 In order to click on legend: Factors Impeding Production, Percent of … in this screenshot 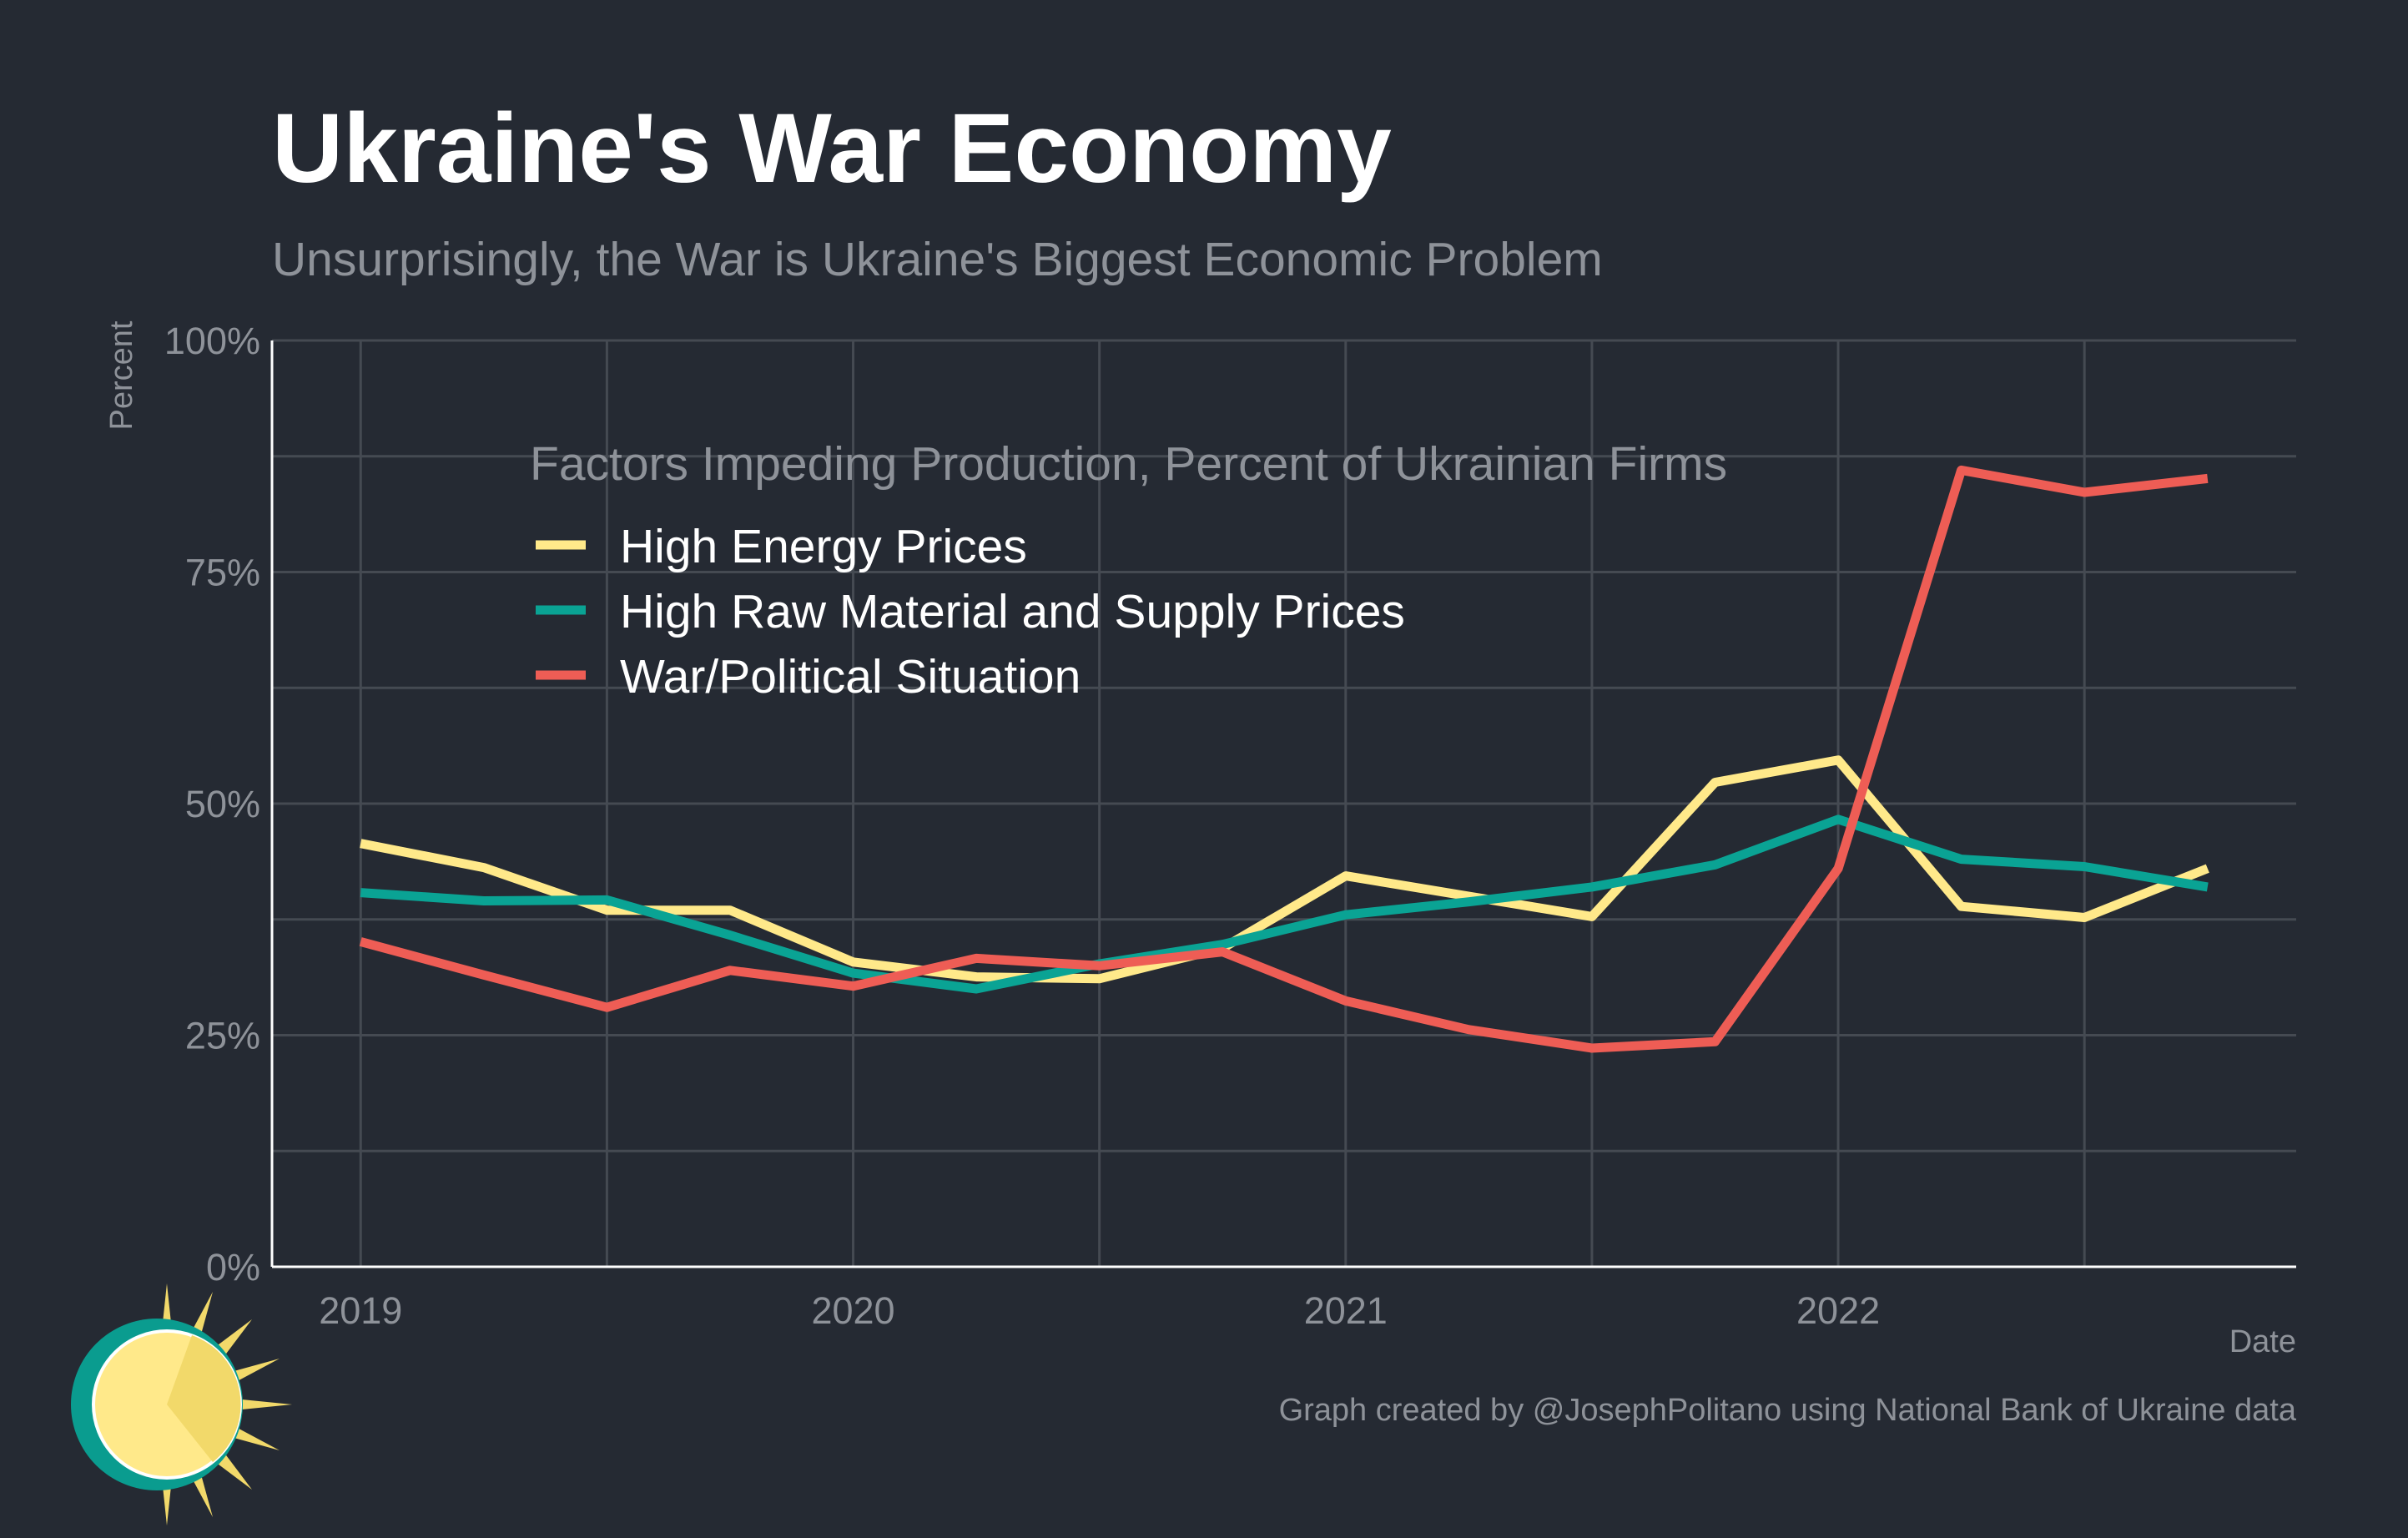, I will do `click(1128, 570)`.